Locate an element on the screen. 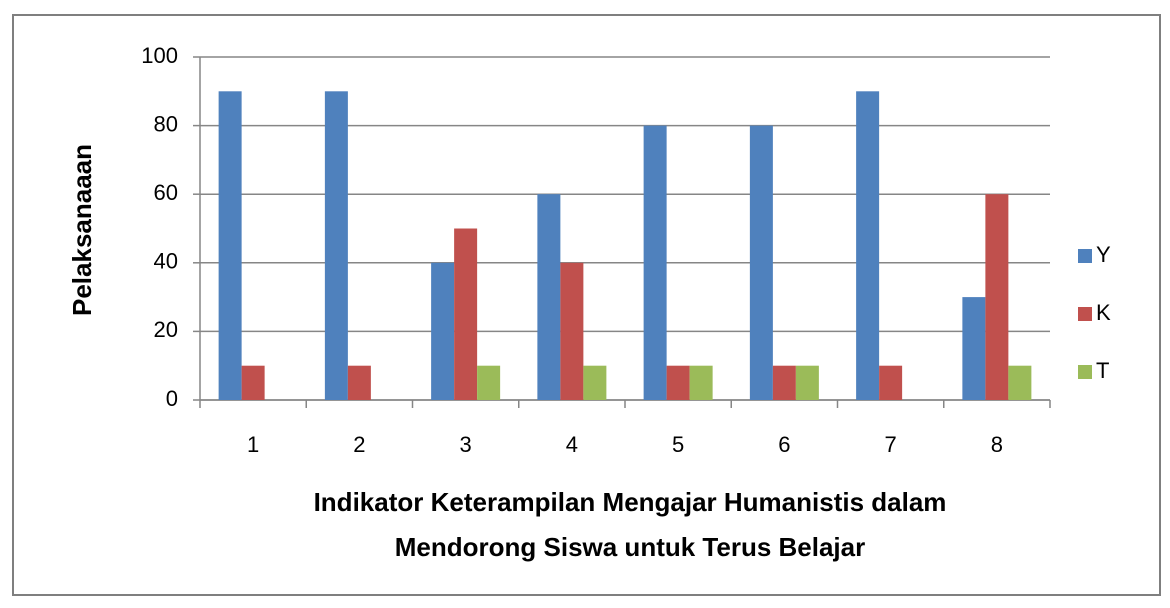 The height and width of the screenshot is (608, 1170). y-axis-title: Pelaksanaaan is located at coordinates (82, 230).